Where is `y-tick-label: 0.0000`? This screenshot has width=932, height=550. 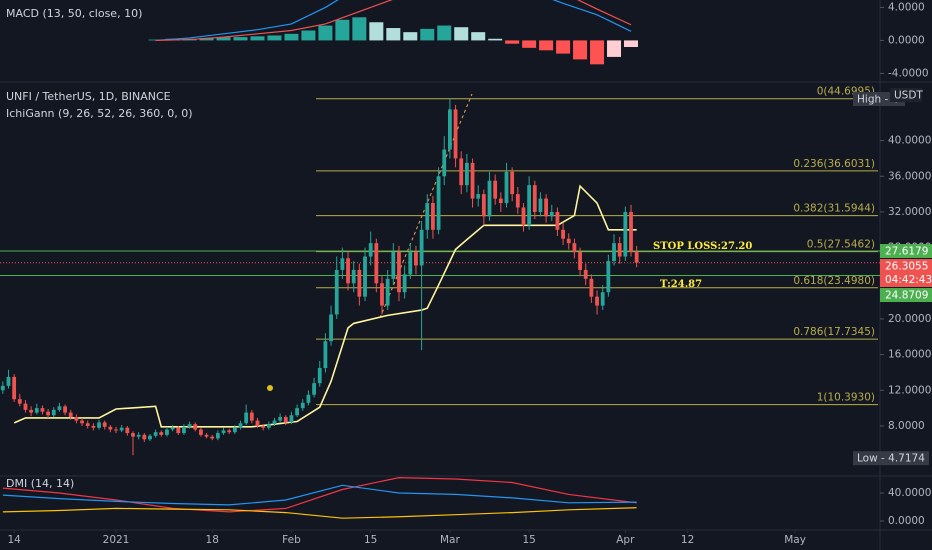 y-tick-label: 0.0000 is located at coordinates (906, 521).